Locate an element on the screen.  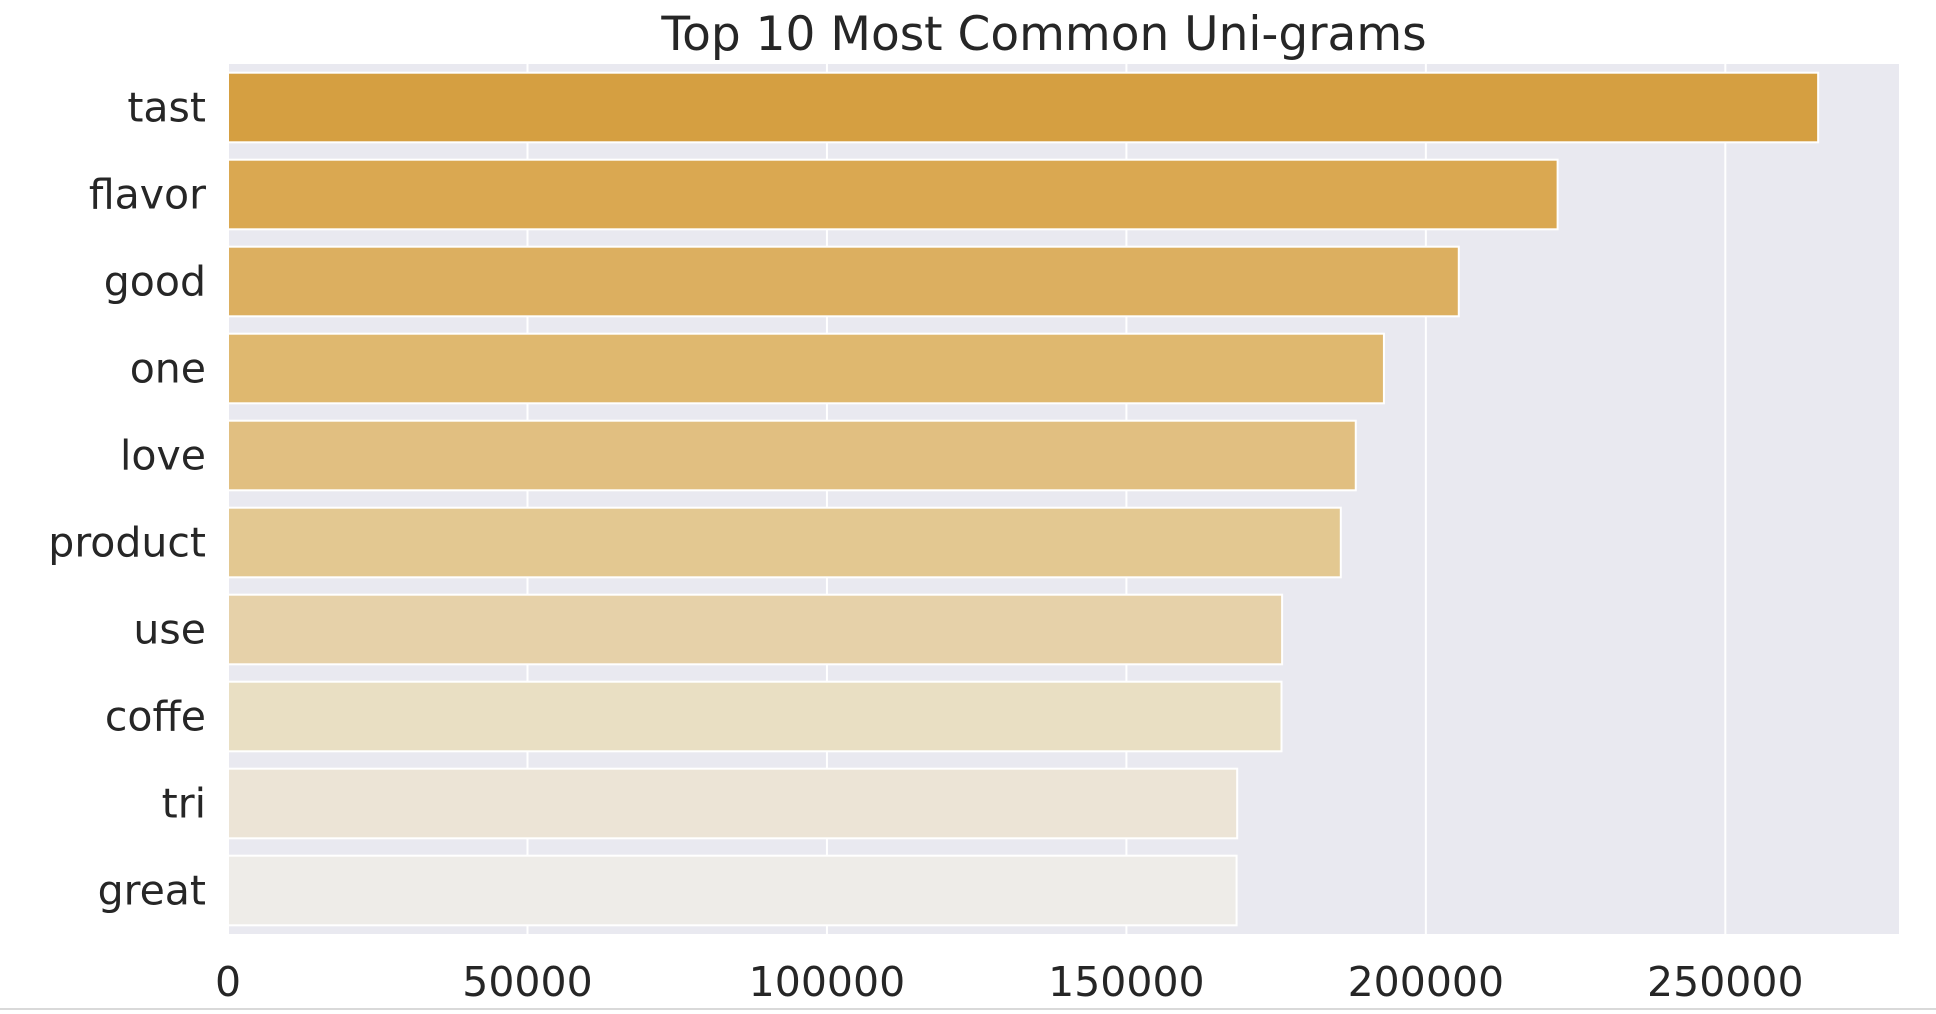
y-tick-label-tri: tri is located at coordinates (184, 804).